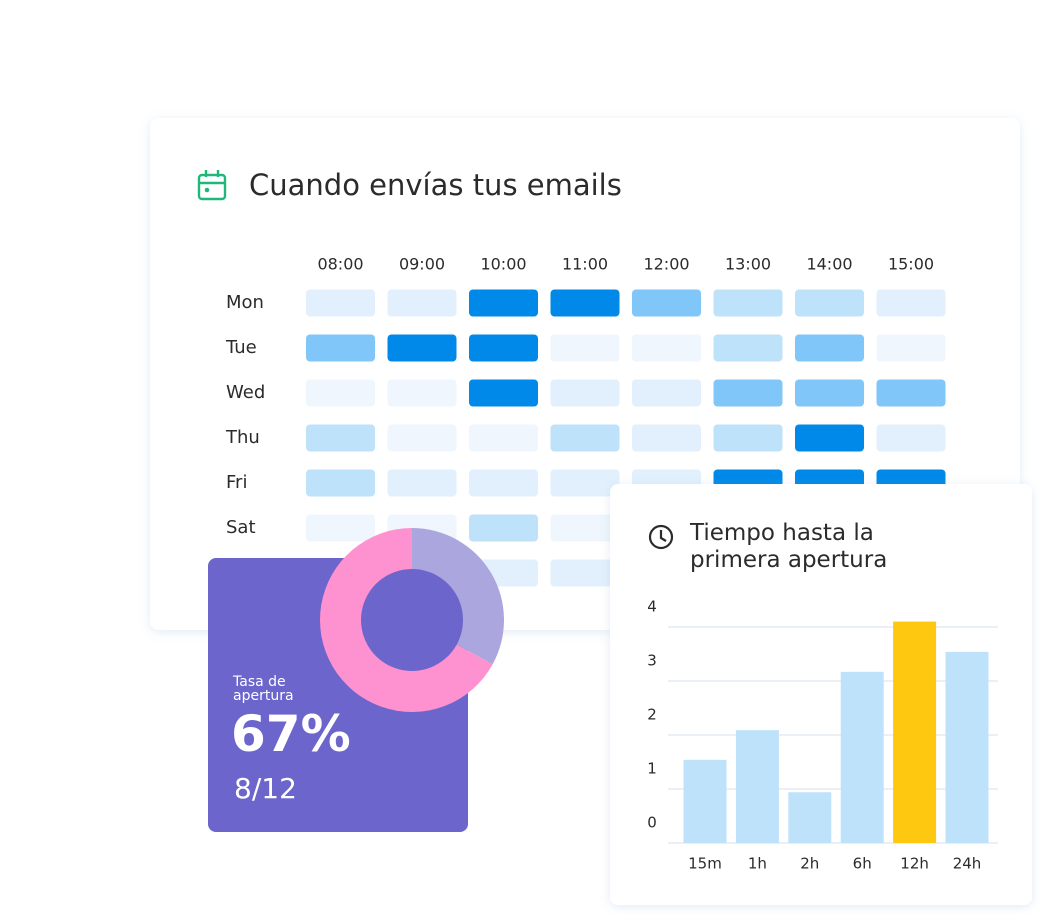 The width and height of the screenshot is (1040, 915). What do you see at coordinates (705, 864) in the screenshot?
I see `x-tick-label: 15m` at bounding box center [705, 864].